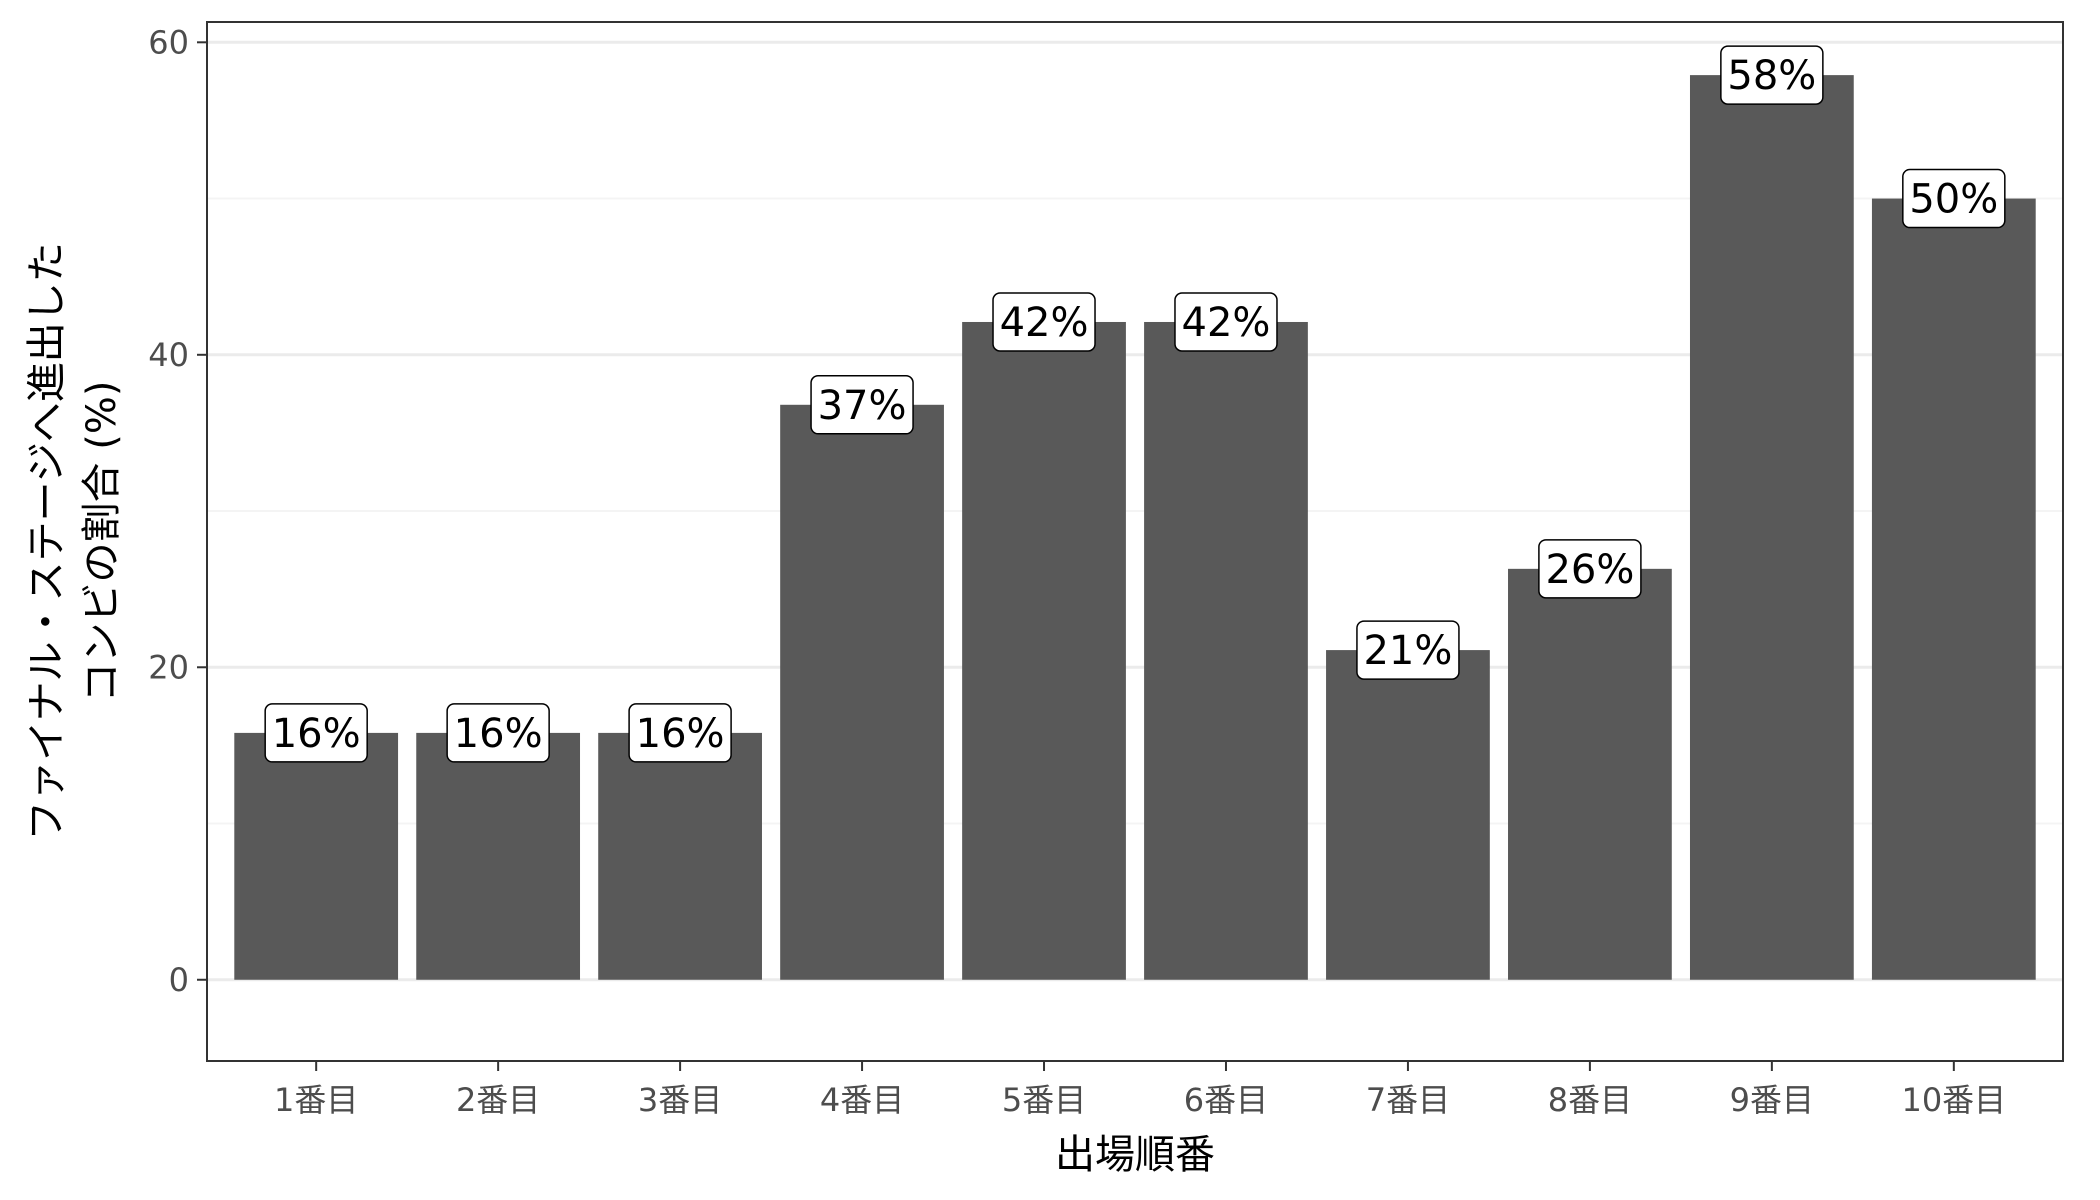 The height and width of the screenshot is (1200, 2100). I want to click on data-label: 21%, so click(1408, 650).